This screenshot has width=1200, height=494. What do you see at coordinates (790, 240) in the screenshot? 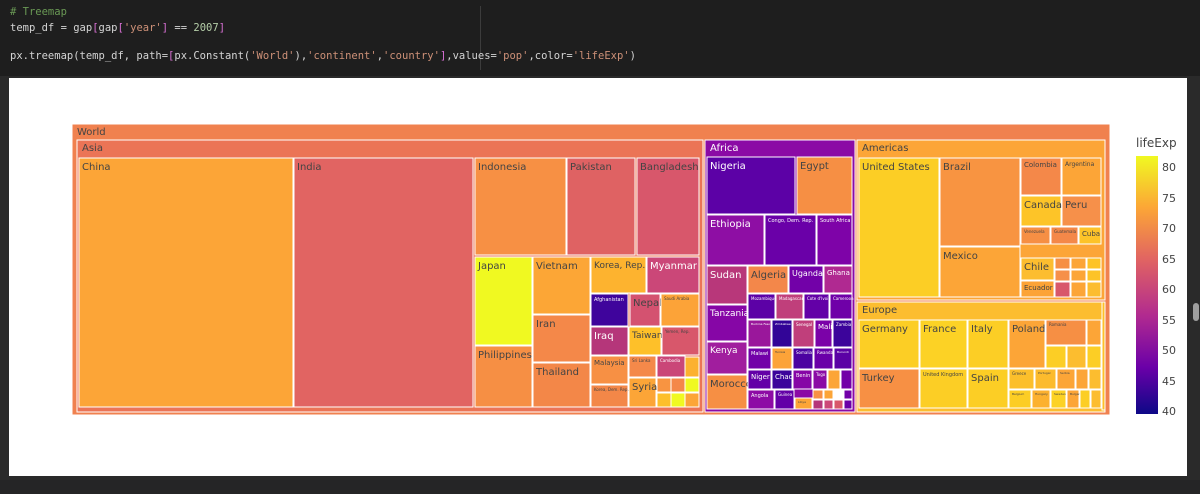
I see `treemap-node-congo-dem-rep` at bounding box center [790, 240].